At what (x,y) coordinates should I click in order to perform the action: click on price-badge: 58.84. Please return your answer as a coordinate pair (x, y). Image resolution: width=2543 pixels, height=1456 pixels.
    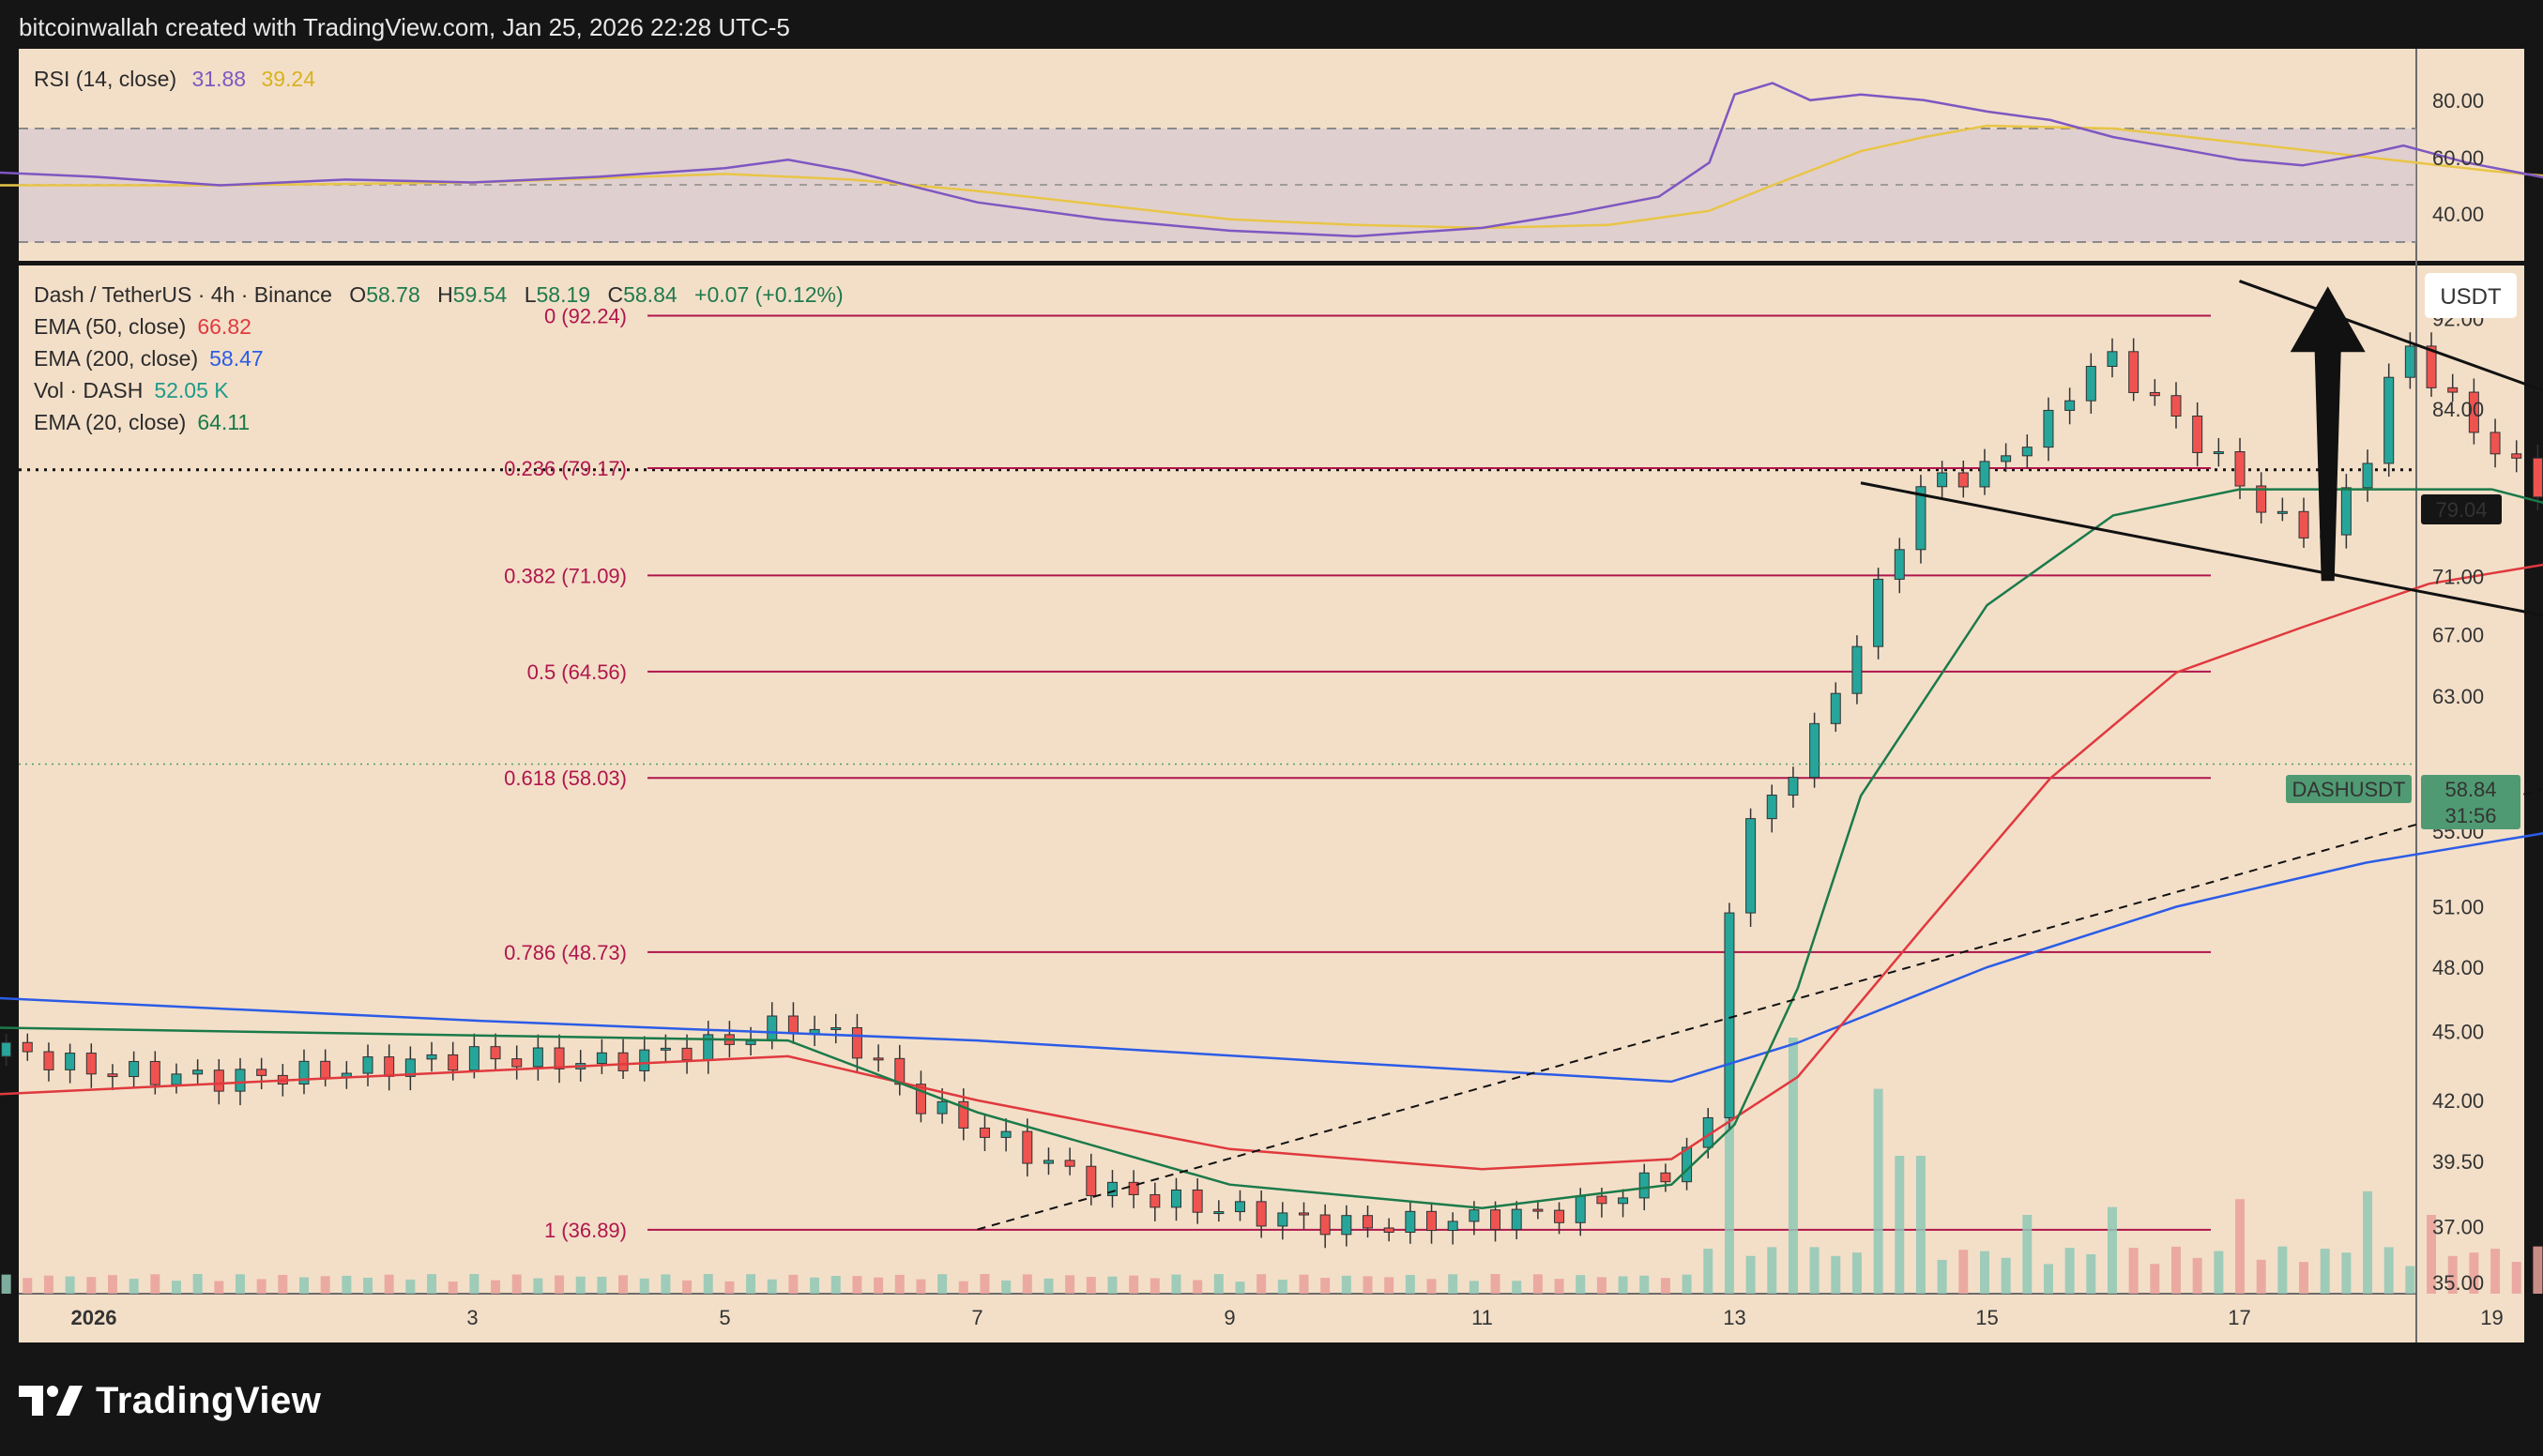
    Looking at the image, I should click on (2470, 789).